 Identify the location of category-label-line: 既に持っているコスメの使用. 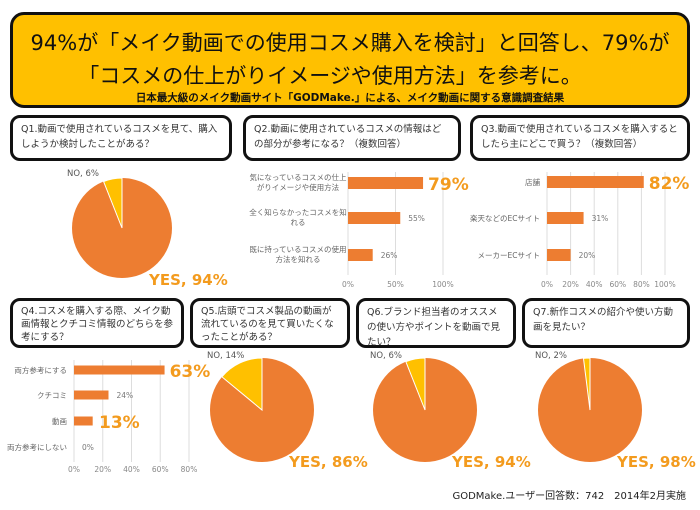
(297, 249).